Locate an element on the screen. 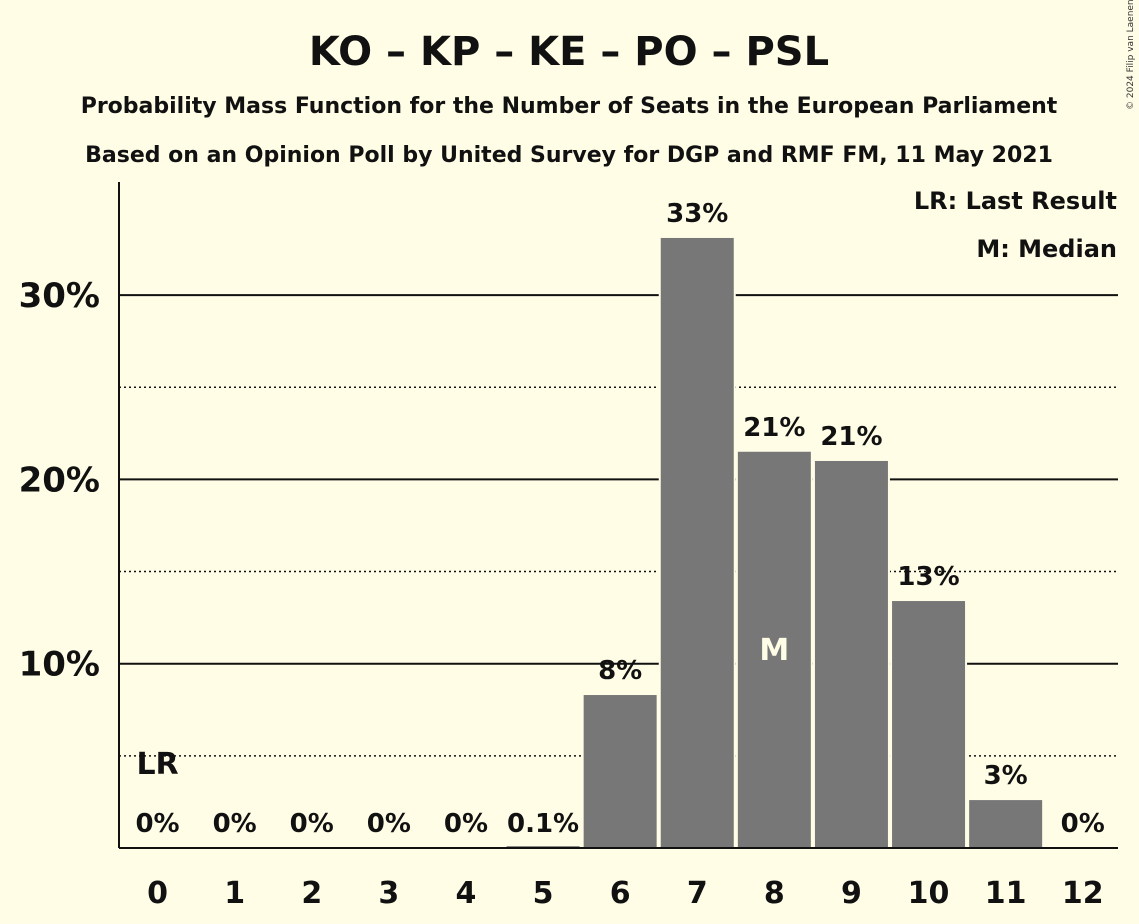  bar-gap is located at coordinates (543, 846).